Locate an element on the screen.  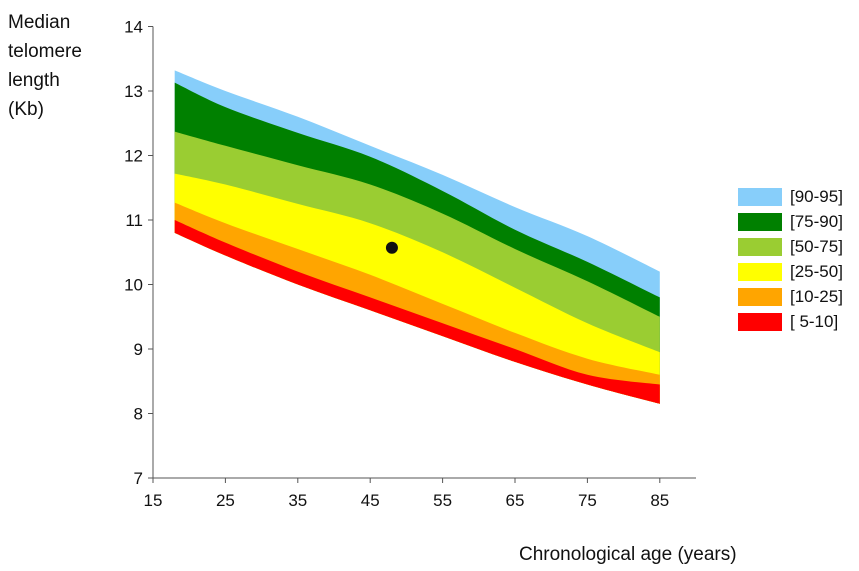
y-tick-label: 12 is located at coordinates (133, 156).